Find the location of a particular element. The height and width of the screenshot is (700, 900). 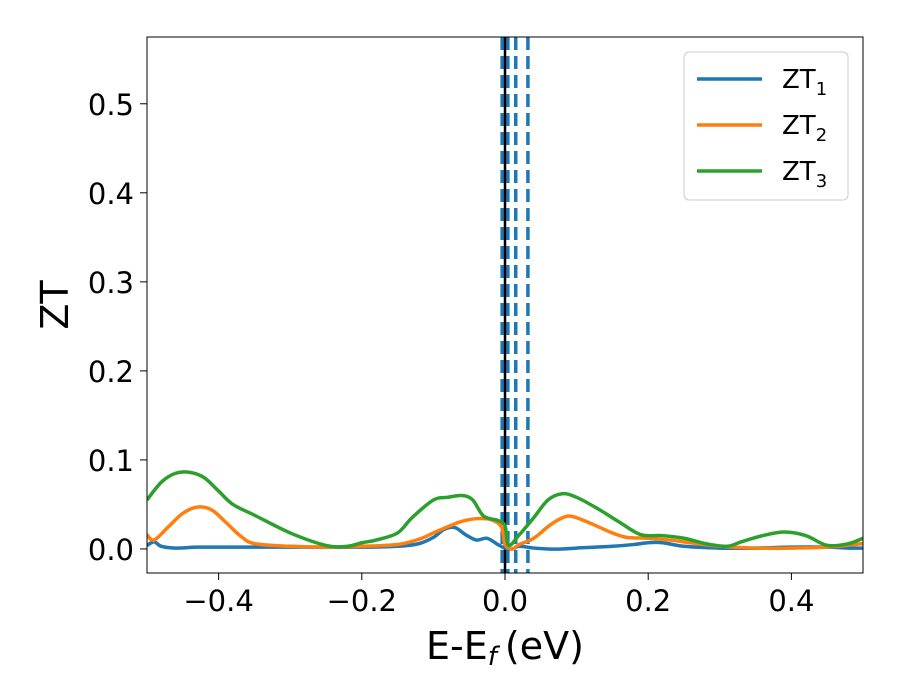

y-tick-label: 0.3 is located at coordinates (111, 283).